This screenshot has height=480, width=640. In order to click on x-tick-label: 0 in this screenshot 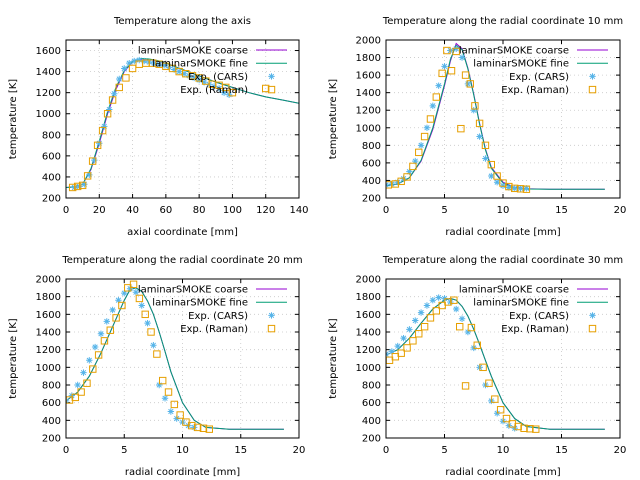, I will do `click(386, 210)`.